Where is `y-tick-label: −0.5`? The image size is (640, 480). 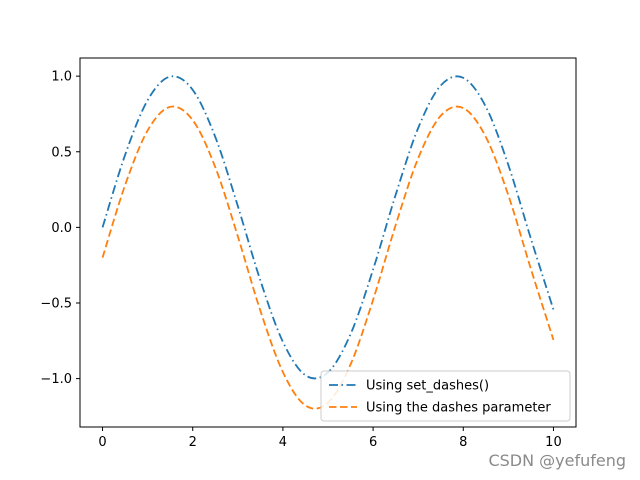
y-tick-label: −0.5 is located at coordinates (56, 303).